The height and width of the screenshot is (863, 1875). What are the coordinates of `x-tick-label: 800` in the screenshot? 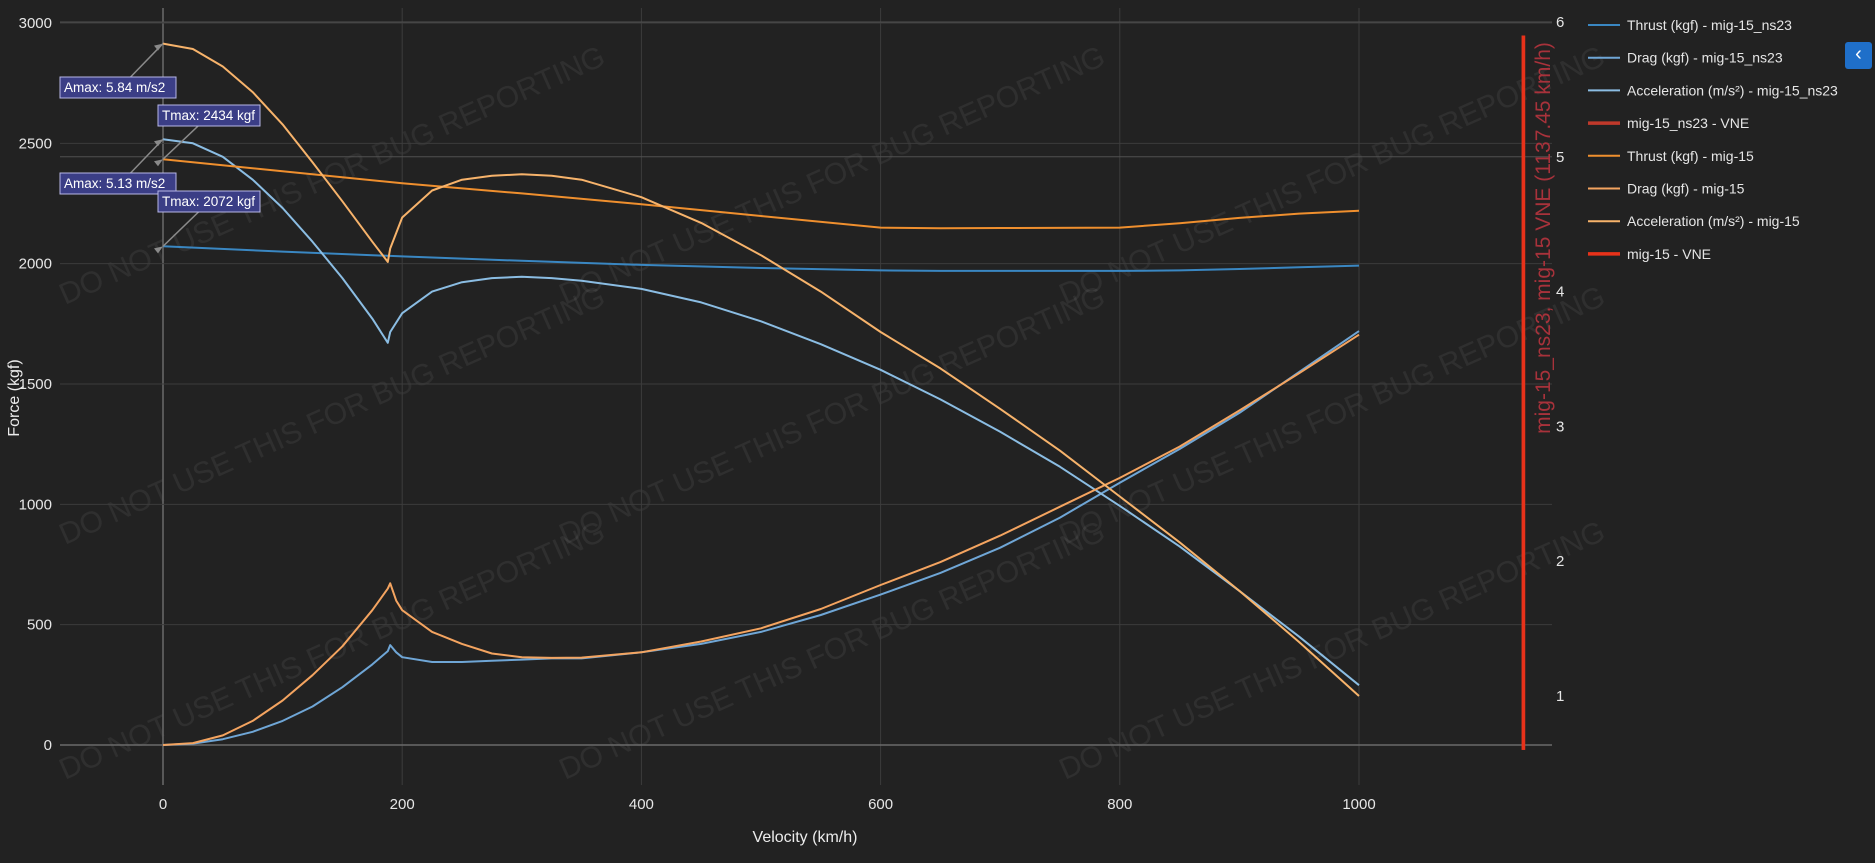 It's located at (1119, 804).